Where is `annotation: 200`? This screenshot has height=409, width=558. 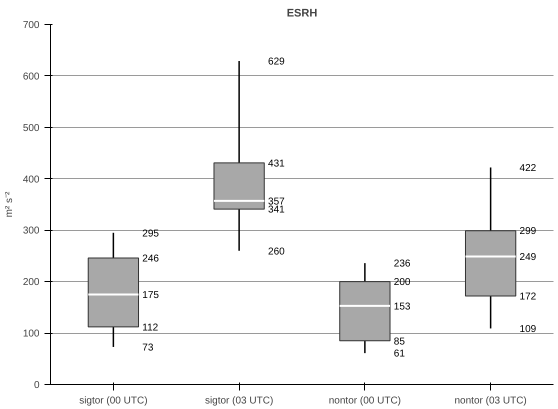
annotation: 200 is located at coordinates (402, 282).